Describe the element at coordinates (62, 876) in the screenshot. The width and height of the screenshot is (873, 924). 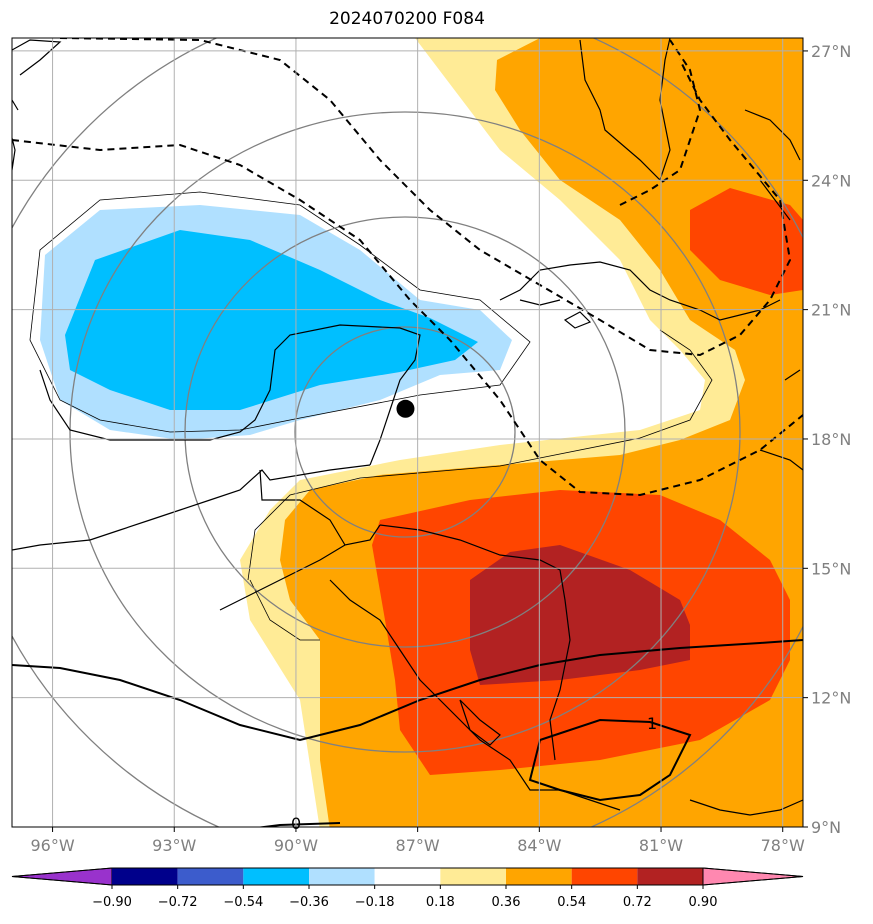
I see `colorbar-extend-min` at that location.